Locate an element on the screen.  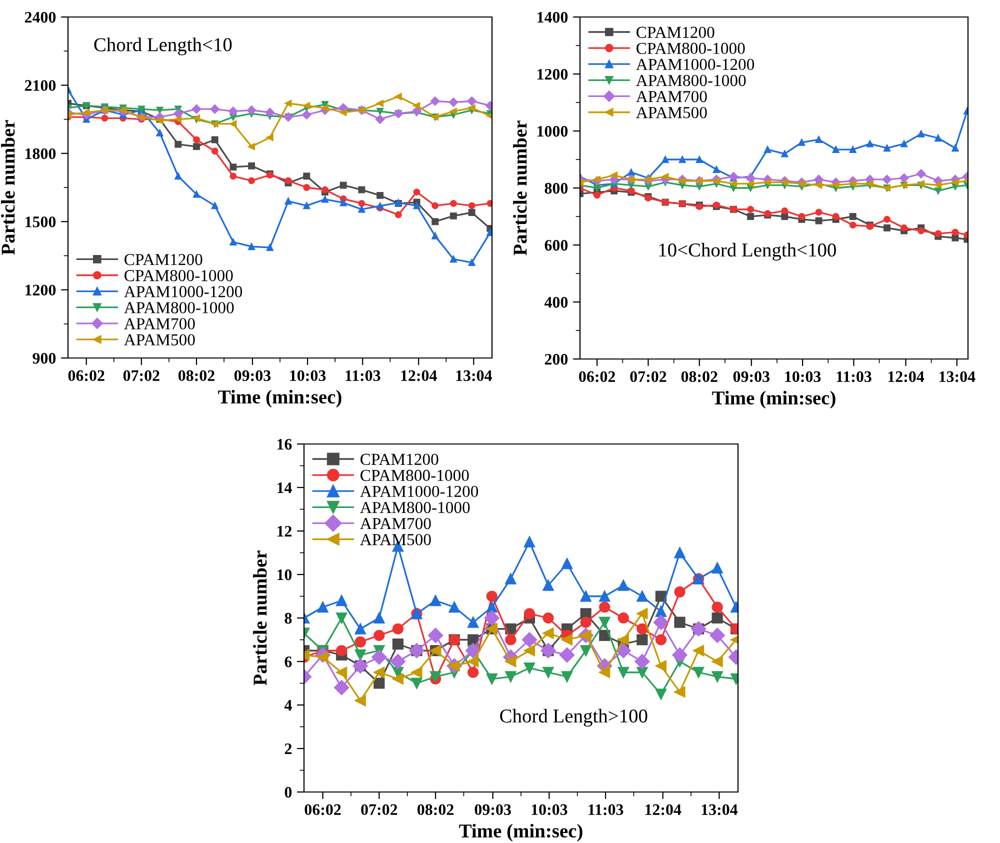
y-tick-label: 1400 is located at coordinates (553, 17).